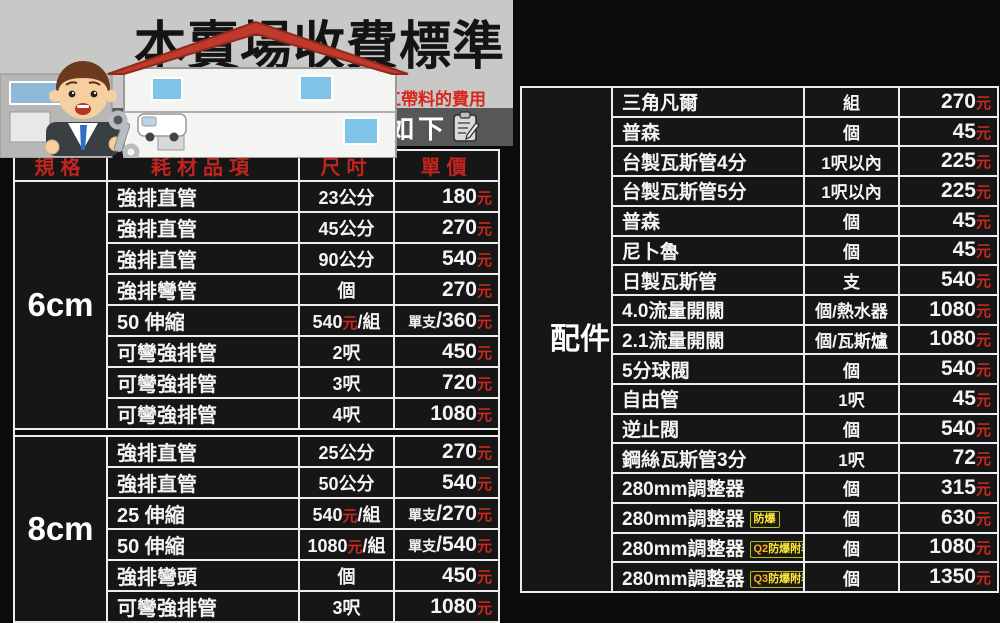 This screenshot has width=1000, height=623. I want to click on table-row: 鋼絲瓦斯管3分 1呎 72元, so click(760, 458).